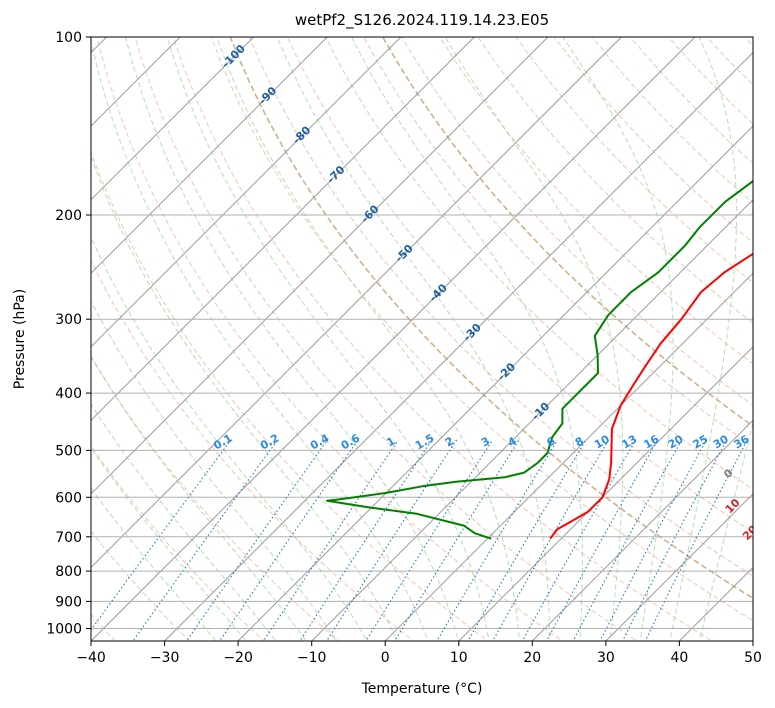 The height and width of the screenshot is (708, 775). Describe the element at coordinates (68, 334) in the screenshot. I see `y-axis-ticks: 100 200 300 400 500 600 700 800 900 1000` at that location.